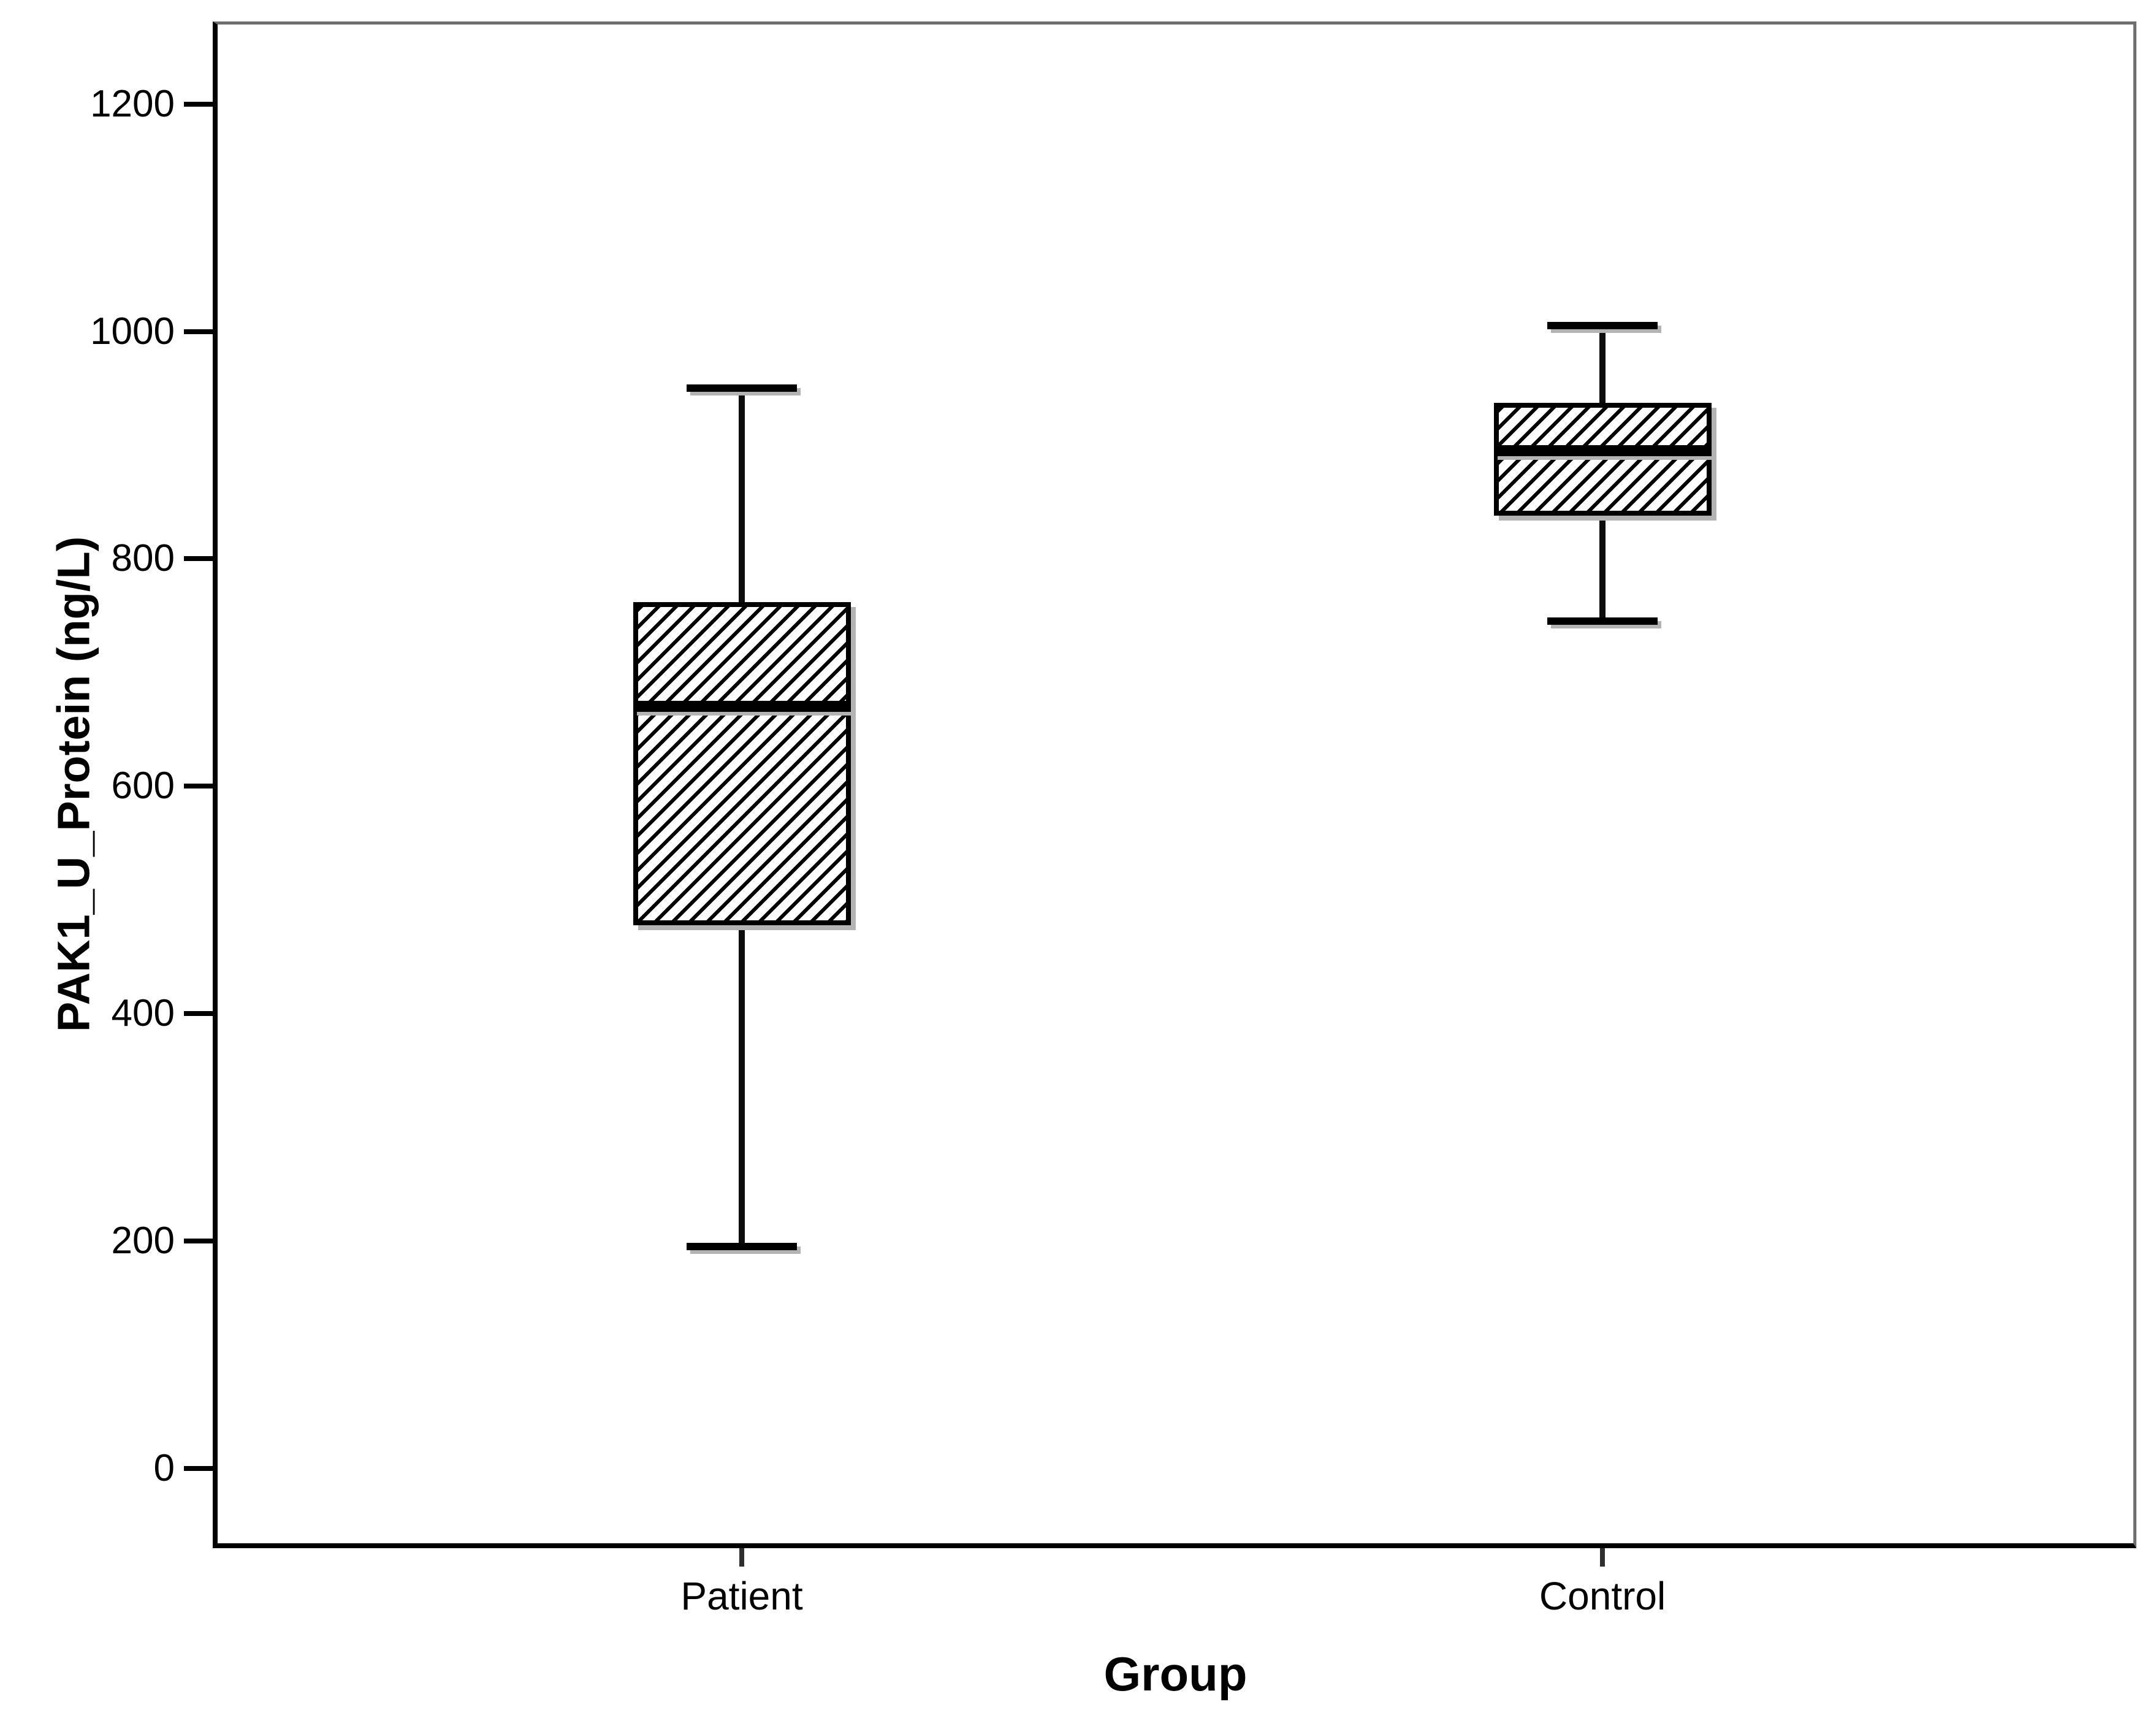 This screenshot has height=1726, width=2156. I want to click on y-axis-tick-label: 1200, so click(132, 103).